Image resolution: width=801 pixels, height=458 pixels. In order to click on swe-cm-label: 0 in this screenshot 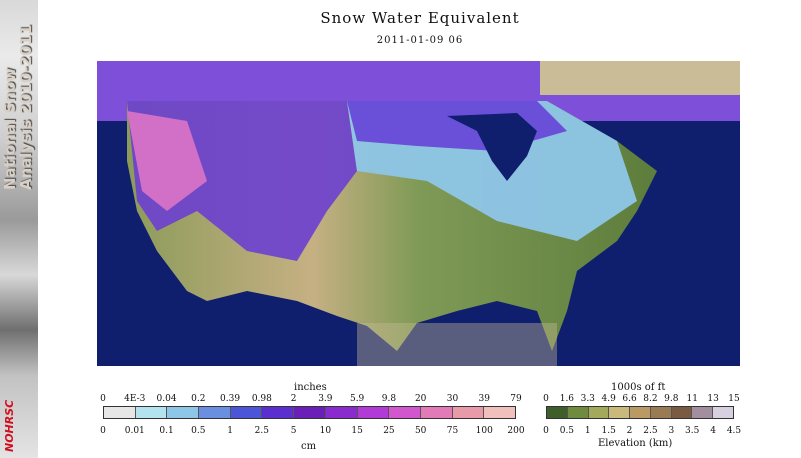, I will do `click(103, 431)`.